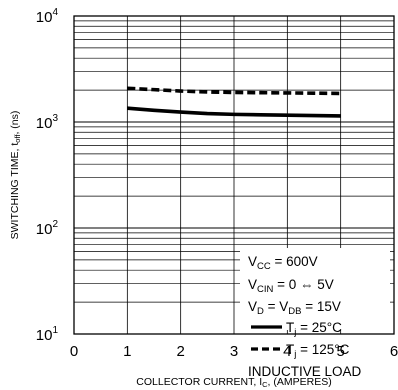  I want to click on y-tick-label: 10², so click(47, 228).